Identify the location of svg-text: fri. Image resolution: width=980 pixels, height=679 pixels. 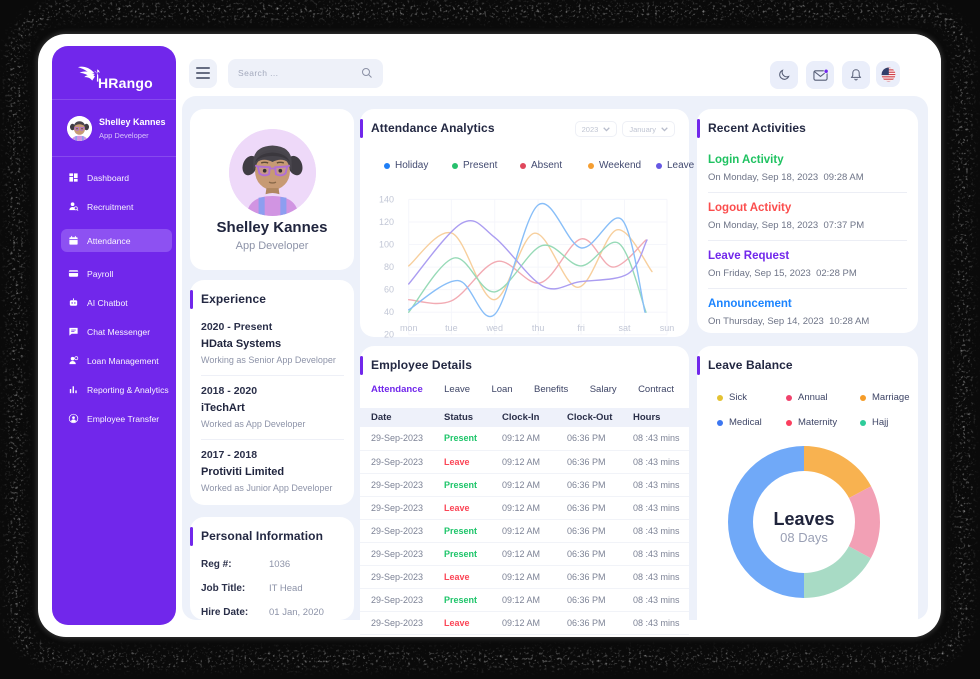
(581, 328).